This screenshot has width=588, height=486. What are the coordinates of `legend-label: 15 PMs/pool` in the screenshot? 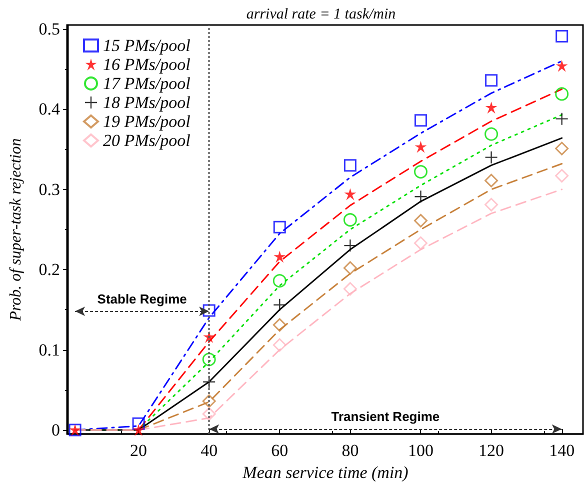 It's located at (147, 45).